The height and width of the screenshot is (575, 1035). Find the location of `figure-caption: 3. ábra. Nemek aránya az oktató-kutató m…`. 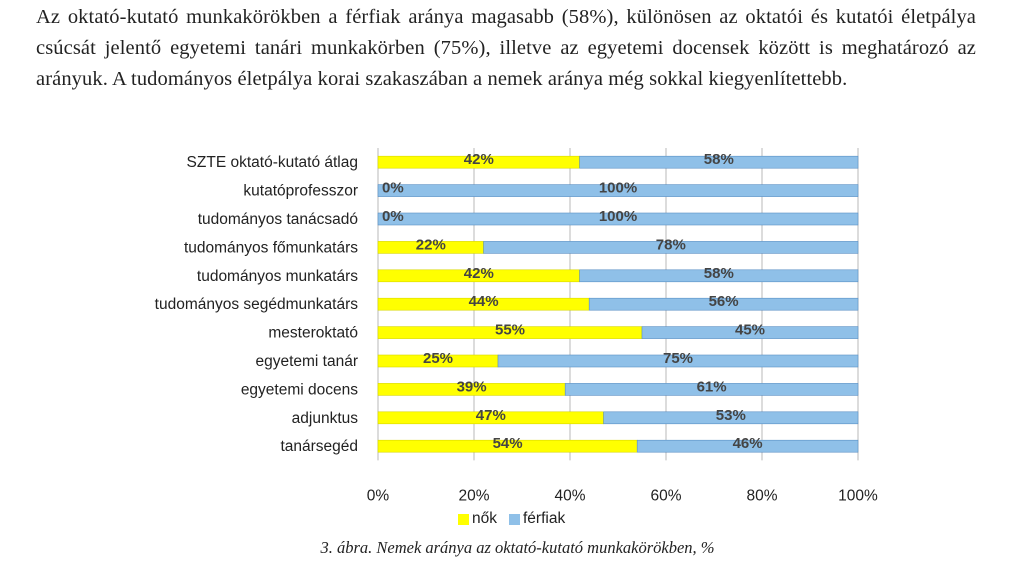

figure-caption: 3. ábra. Nemek aránya az oktató-kutató m… is located at coordinates (517, 547).